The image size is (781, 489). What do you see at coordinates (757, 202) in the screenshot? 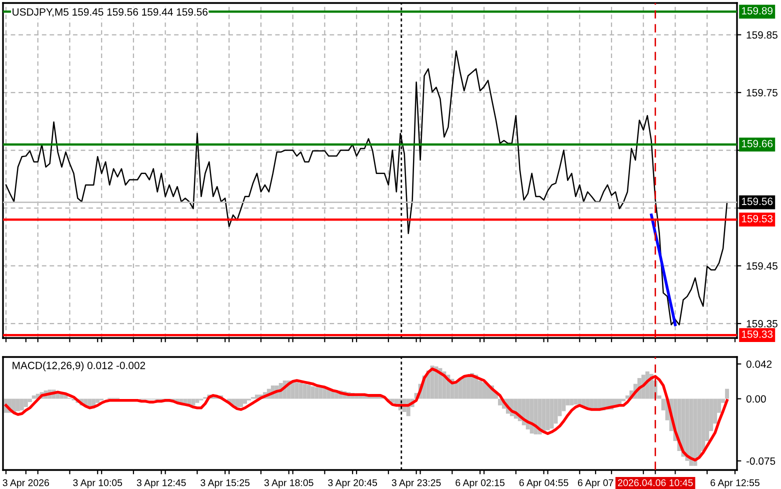
I see `ref-line-label: 159.56` at bounding box center [757, 202].